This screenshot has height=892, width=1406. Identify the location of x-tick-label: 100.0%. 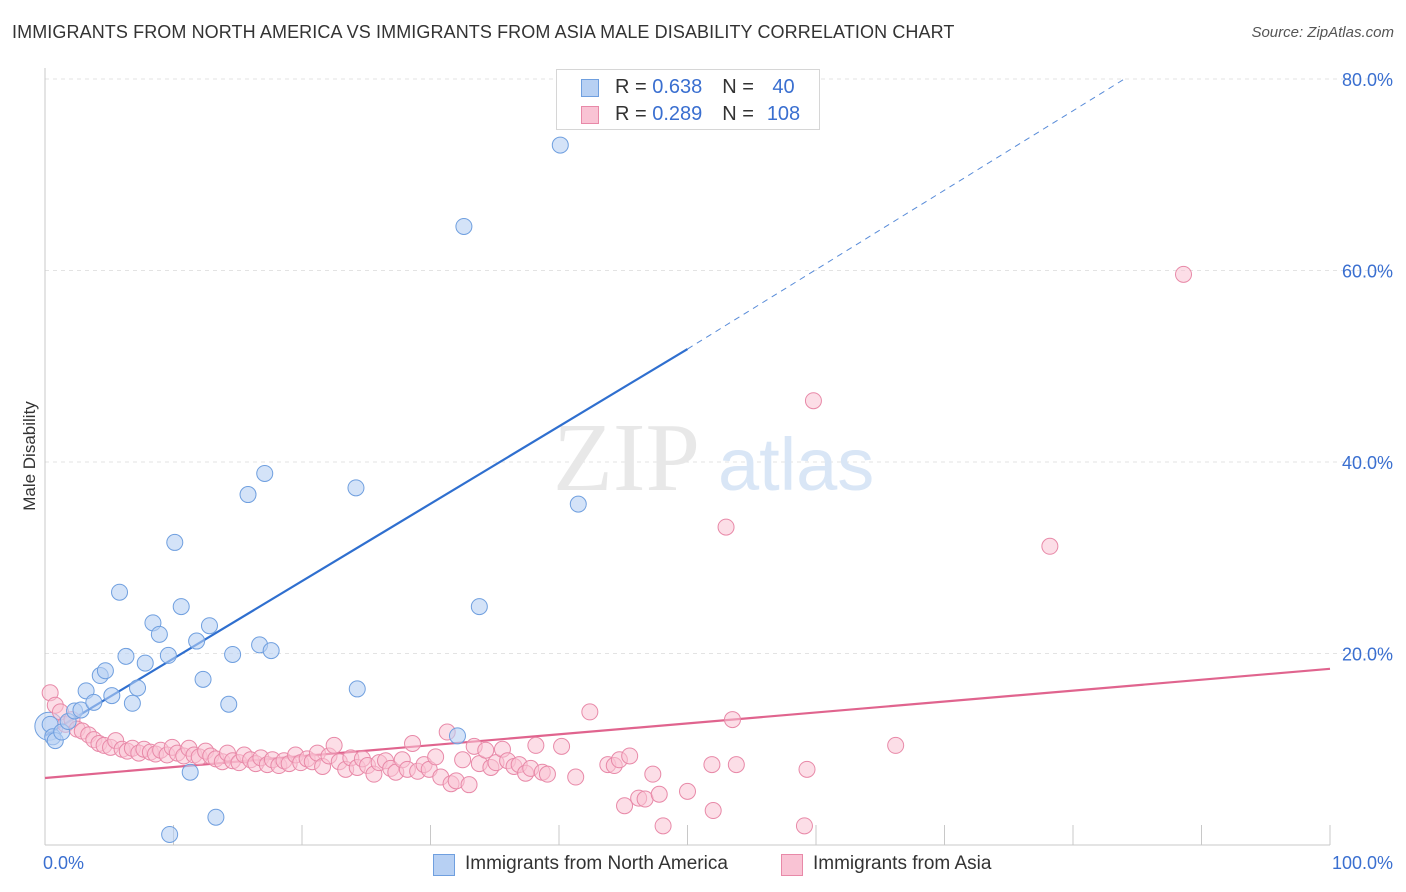
(1362, 863).